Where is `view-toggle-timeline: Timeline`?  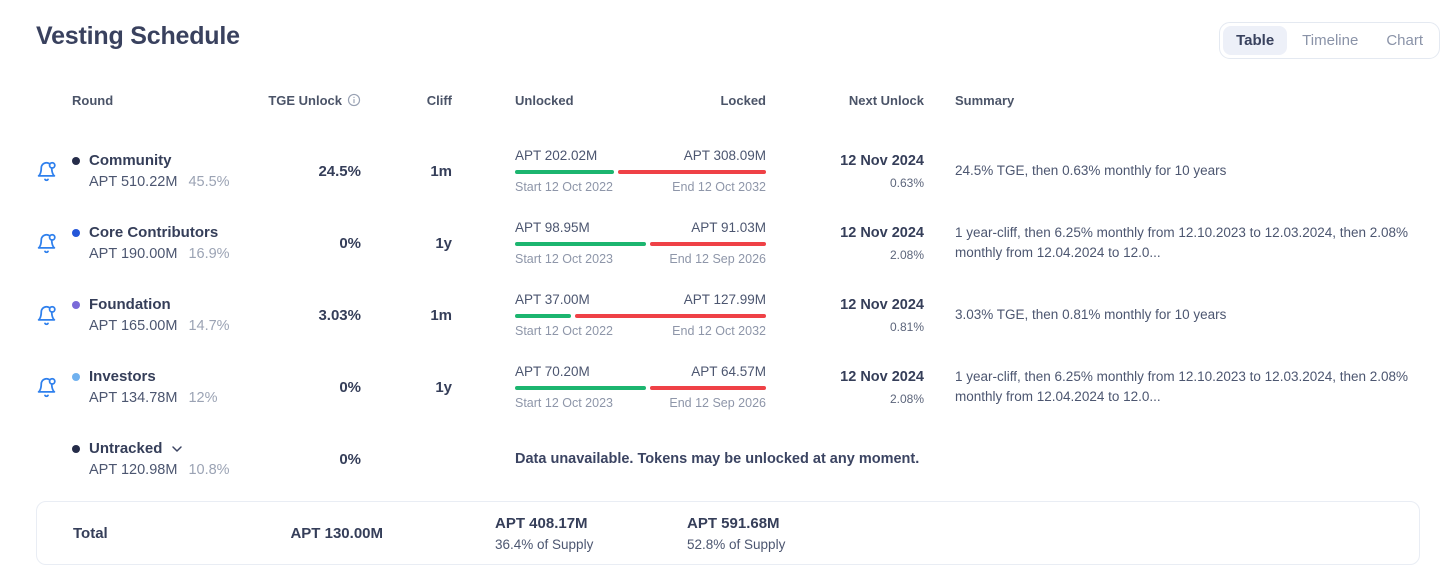
view-toggle-timeline: Timeline is located at coordinates (1330, 40).